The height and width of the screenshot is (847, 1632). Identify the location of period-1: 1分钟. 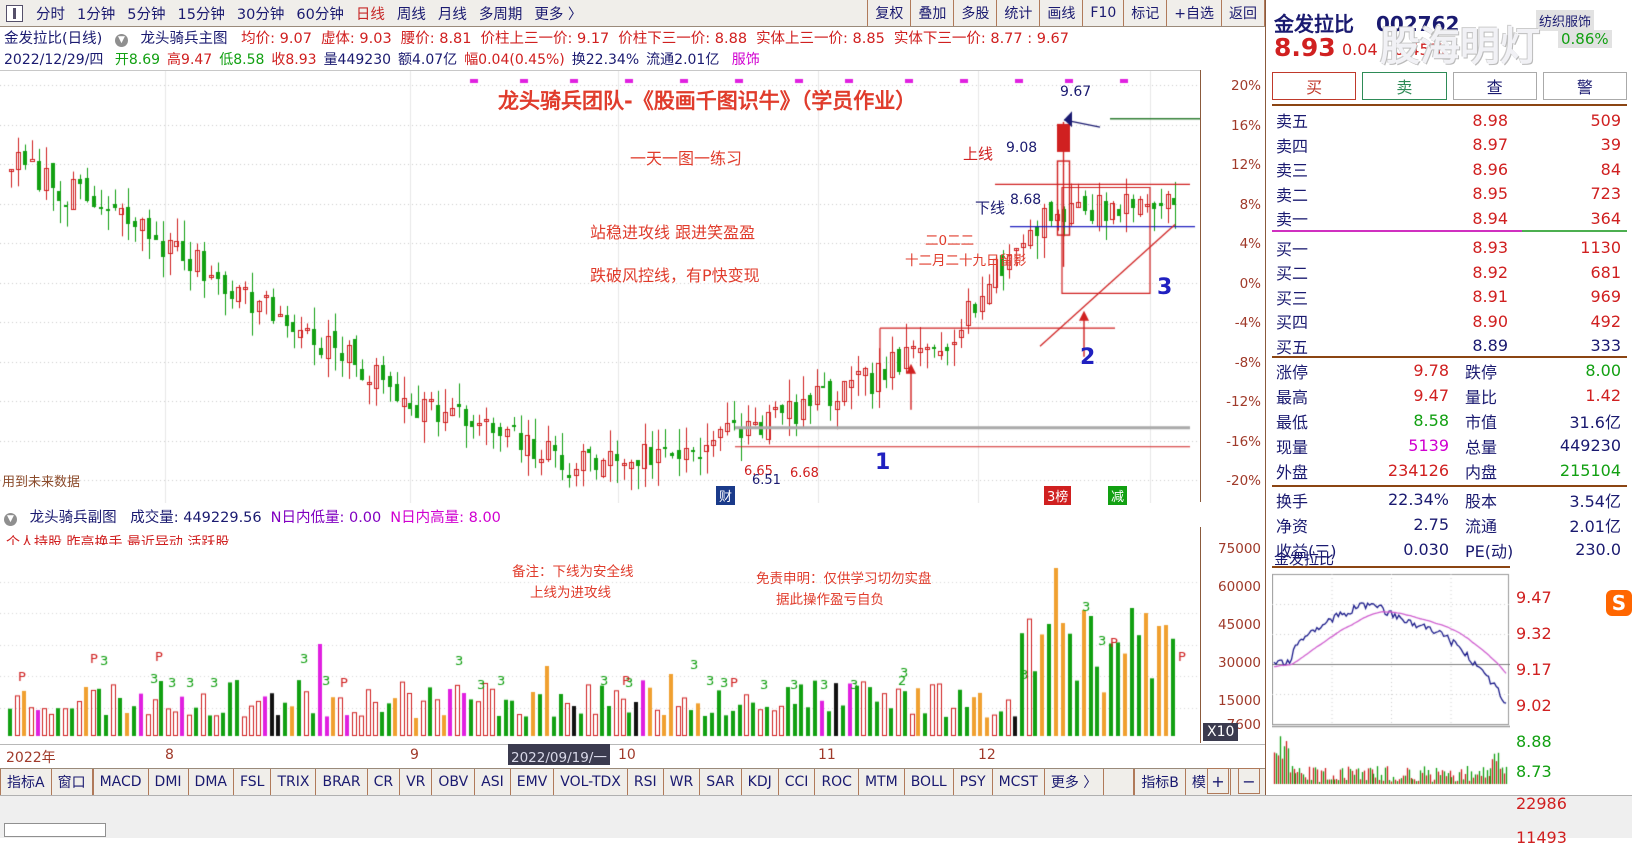
(96, 14).